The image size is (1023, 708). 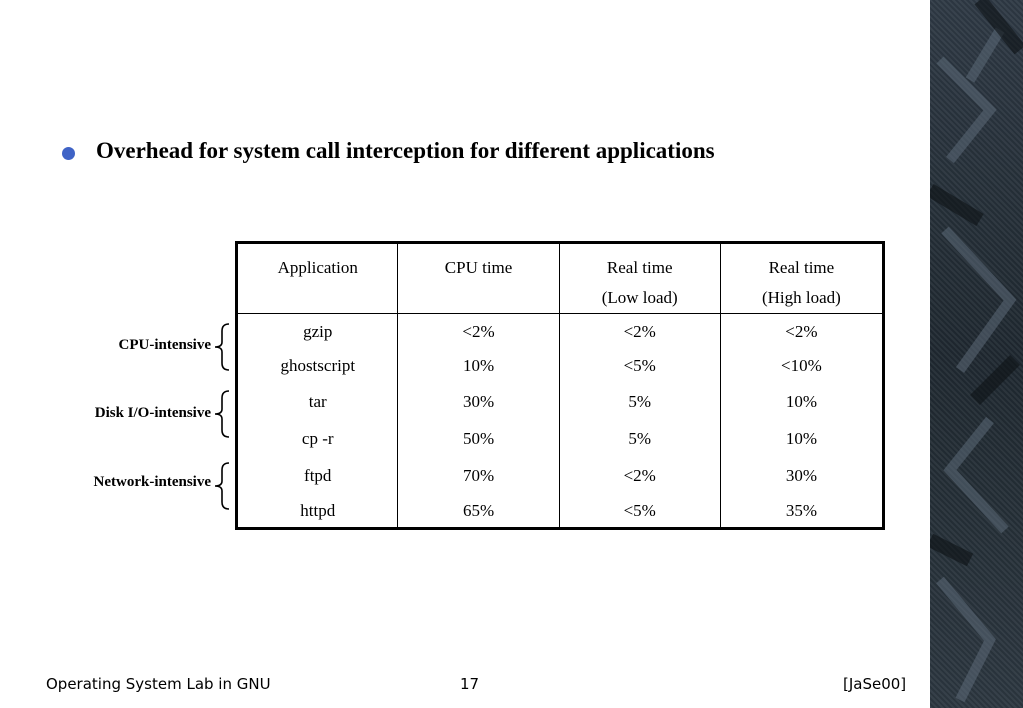 What do you see at coordinates (478, 511) in the screenshot?
I see `table-cell: 65%` at bounding box center [478, 511].